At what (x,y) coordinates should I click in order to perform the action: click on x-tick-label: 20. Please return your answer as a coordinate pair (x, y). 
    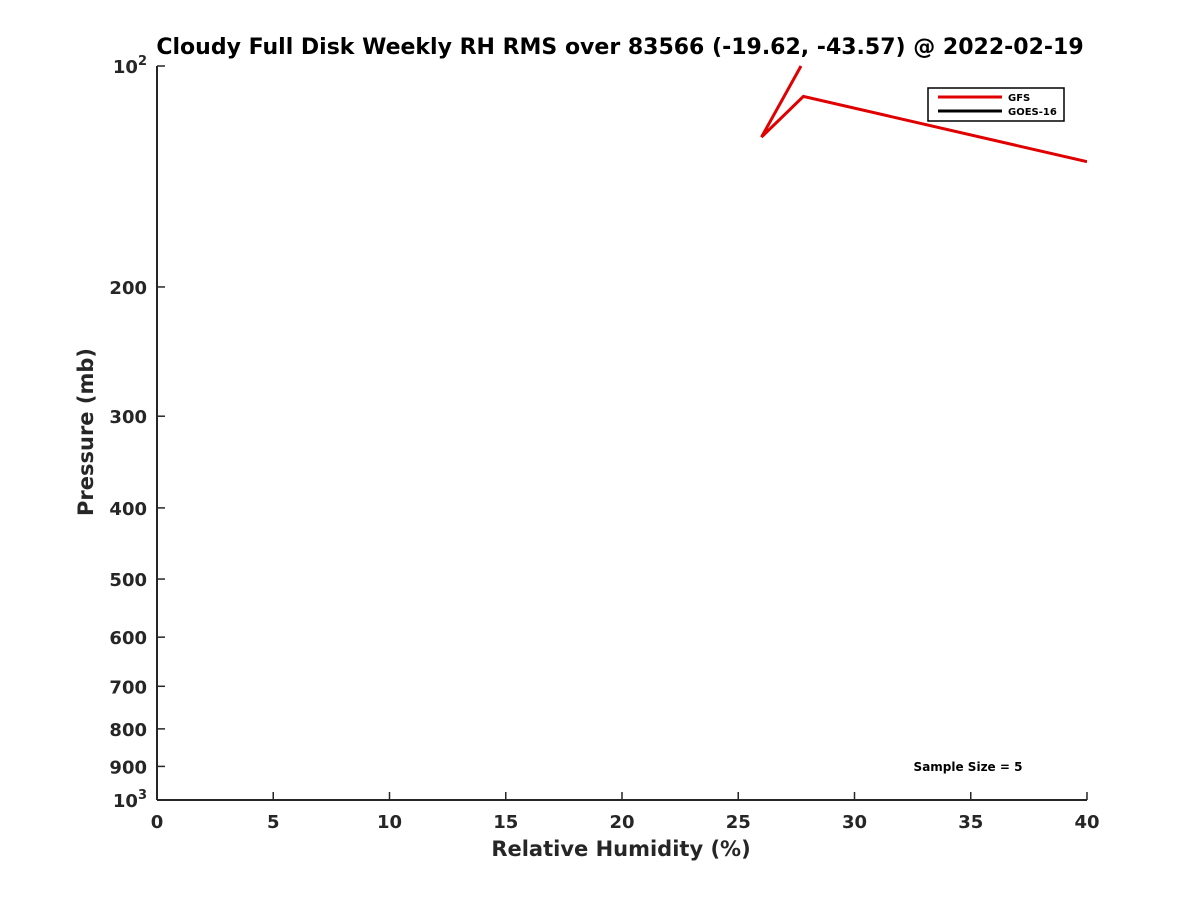
    Looking at the image, I should click on (621, 822).